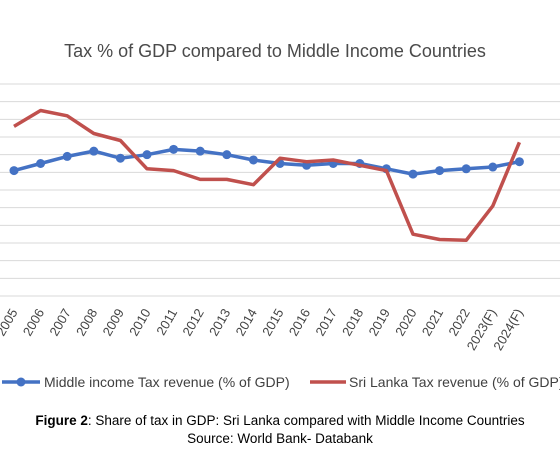 This screenshot has height=472, width=560. Describe the element at coordinates (379, 322) in the screenshot. I see `x-tick-label: 2019` at that location.